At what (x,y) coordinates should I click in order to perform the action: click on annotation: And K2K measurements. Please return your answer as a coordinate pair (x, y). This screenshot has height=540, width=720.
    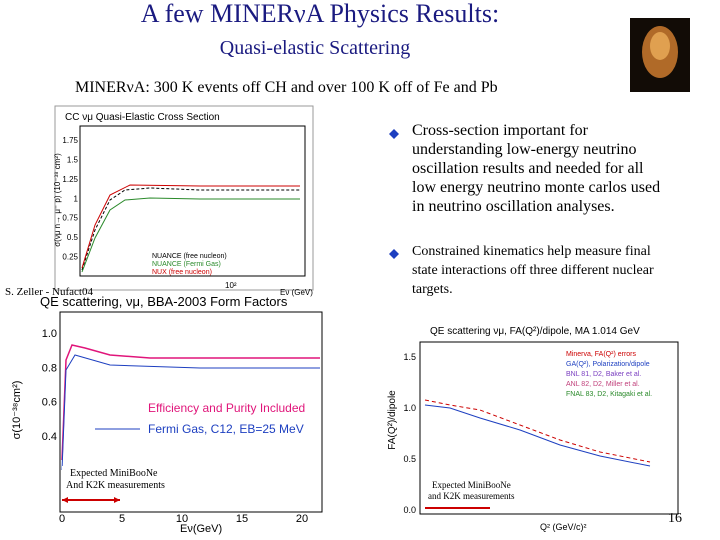
    Looking at the image, I should click on (115, 485).